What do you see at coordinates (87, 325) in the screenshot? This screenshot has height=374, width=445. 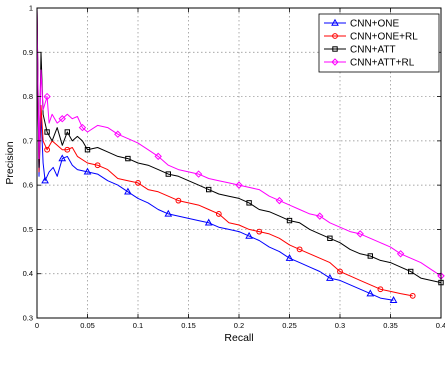 I see `x-tick-label: 0.05` at bounding box center [87, 325].